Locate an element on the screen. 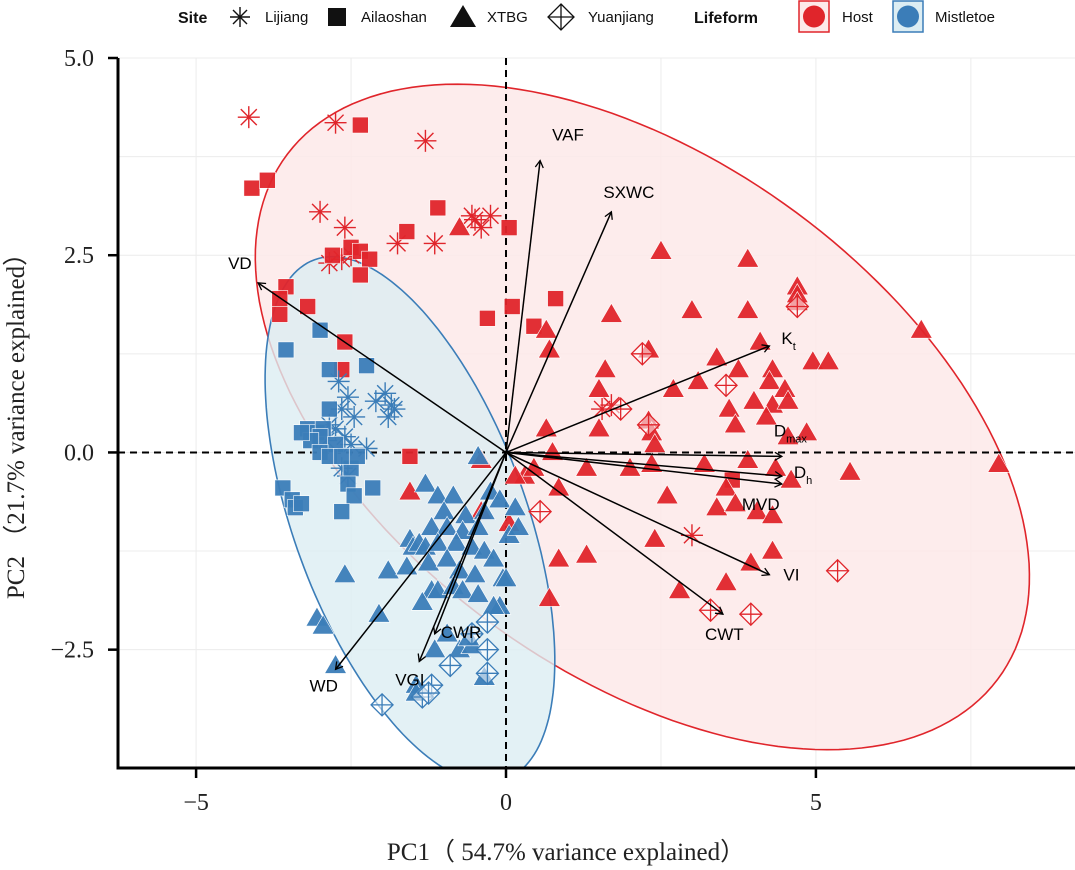 Image resolution: width=1075 pixels, height=870 pixels. loading-vi: VI is located at coordinates (652, 518).